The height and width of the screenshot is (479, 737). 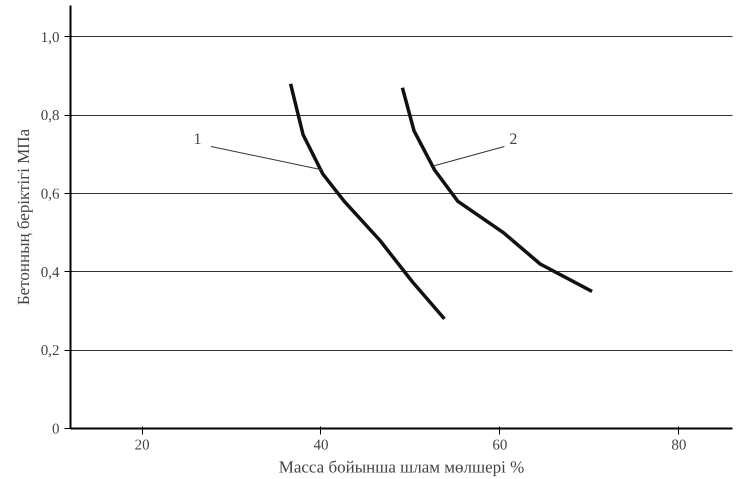 What do you see at coordinates (513, 139) in the screenshot?
I see `annotation: 2` at bounding box center [513, 139].